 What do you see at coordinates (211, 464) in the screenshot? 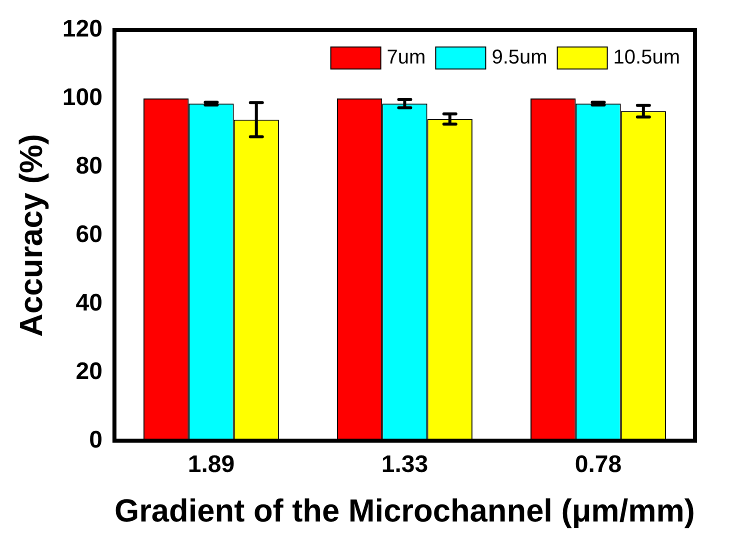
I see `x-tick-label: 1.89` at bounding box center [211, 464].